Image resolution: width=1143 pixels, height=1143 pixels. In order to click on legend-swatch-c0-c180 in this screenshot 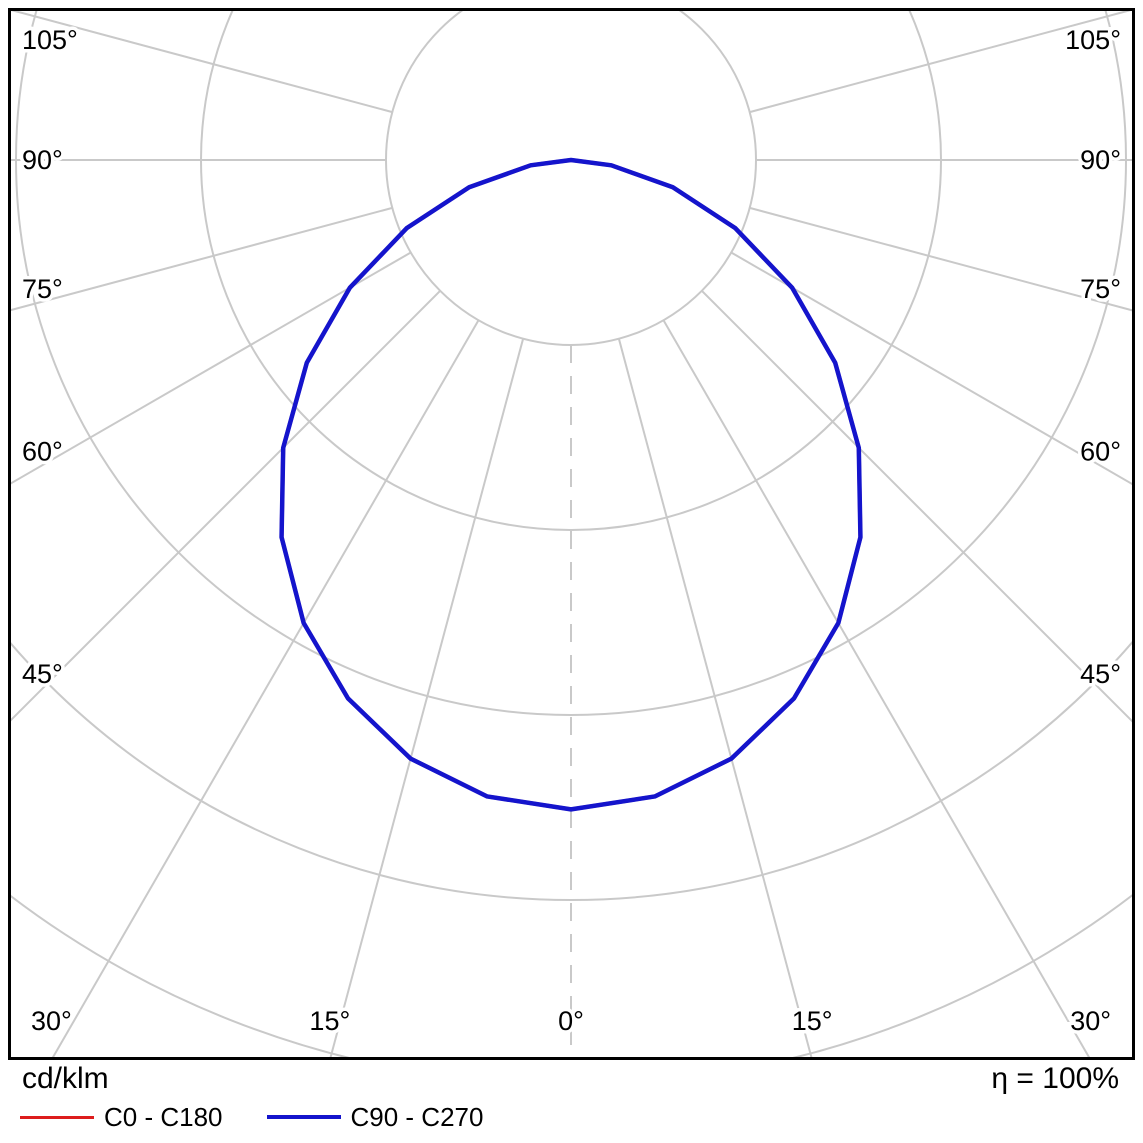, I will do `click(57, 1117)`.